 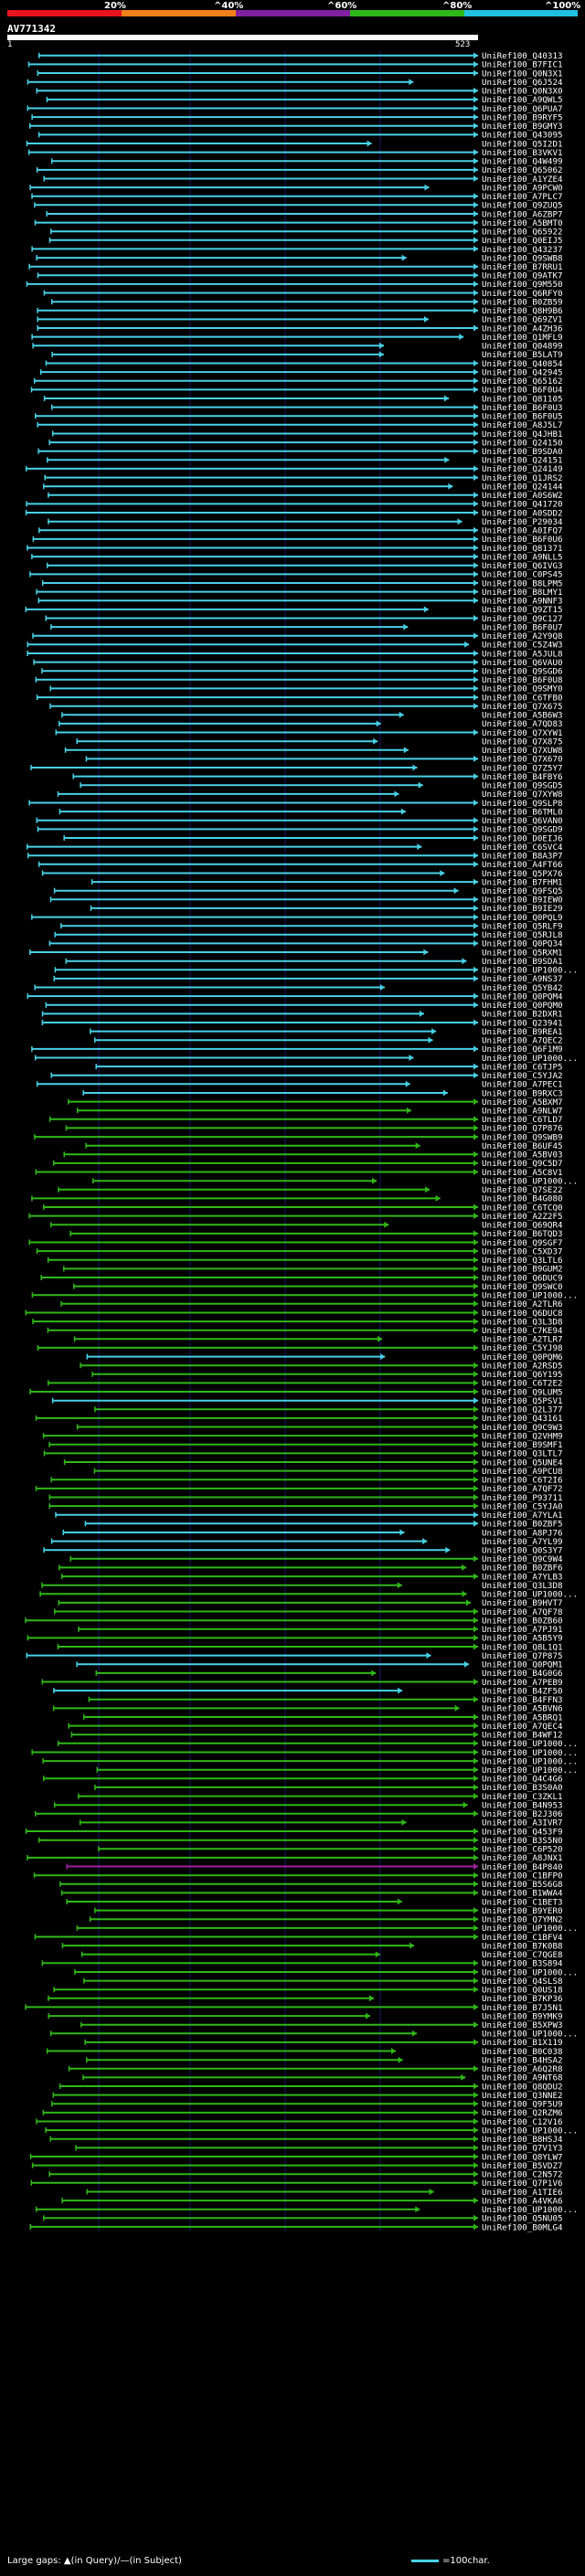 What do you see at coordinates (522, 1419) in the screenshot?
I see `hit-label: UniRef100_Q43161` at bounding box center [522, 1419].